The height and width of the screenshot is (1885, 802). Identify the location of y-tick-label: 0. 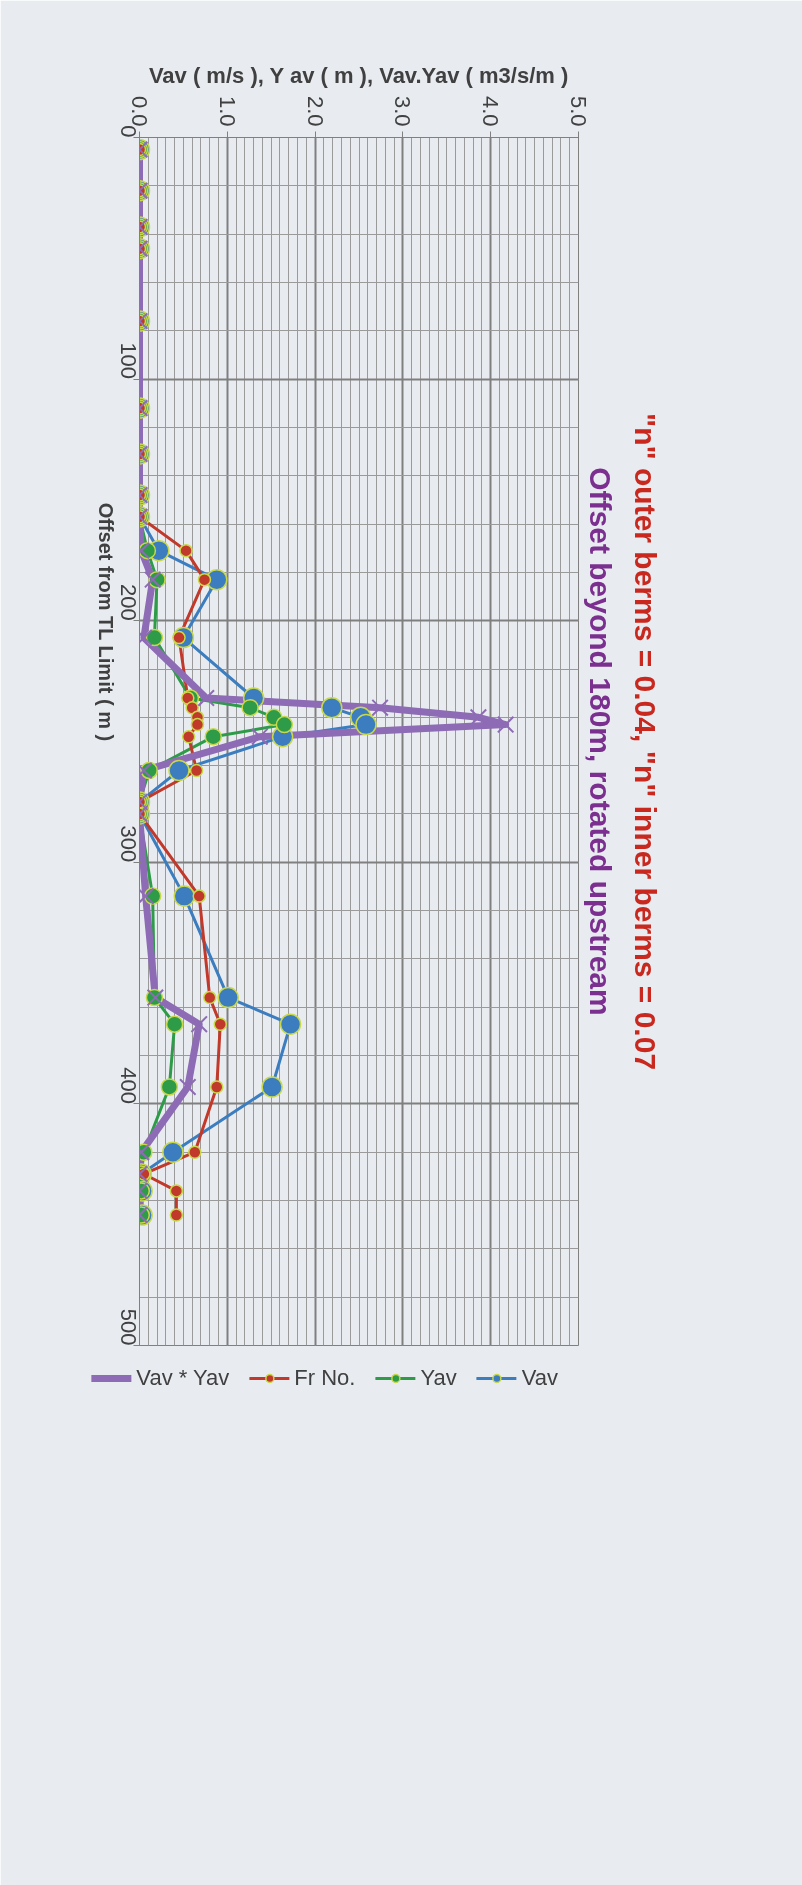
(128, 131).